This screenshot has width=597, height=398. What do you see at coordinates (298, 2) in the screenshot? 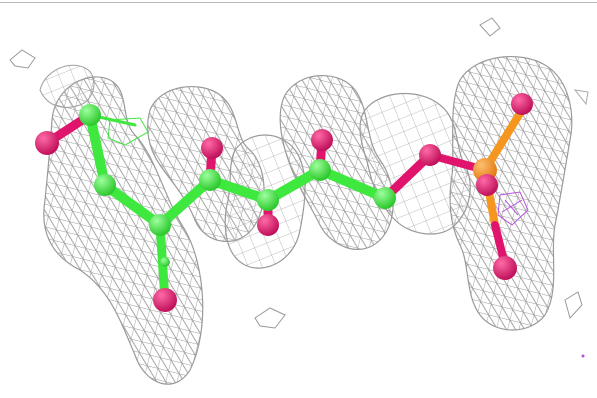
I see `top-border-line` at bounding box center [298, 2].